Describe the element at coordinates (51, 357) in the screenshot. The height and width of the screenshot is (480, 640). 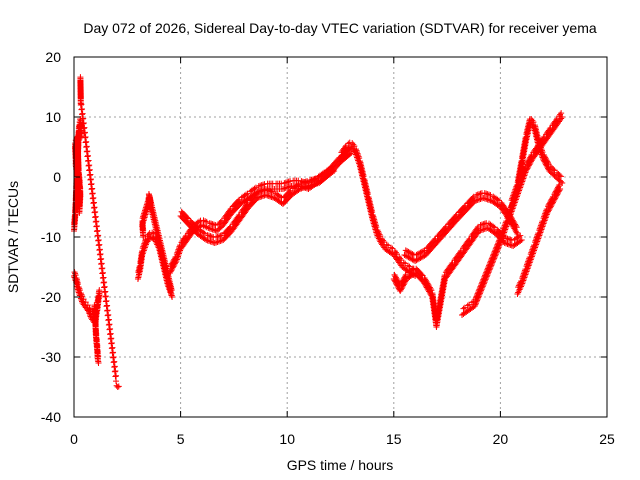
I see `y-tick-label: -30` at that location.